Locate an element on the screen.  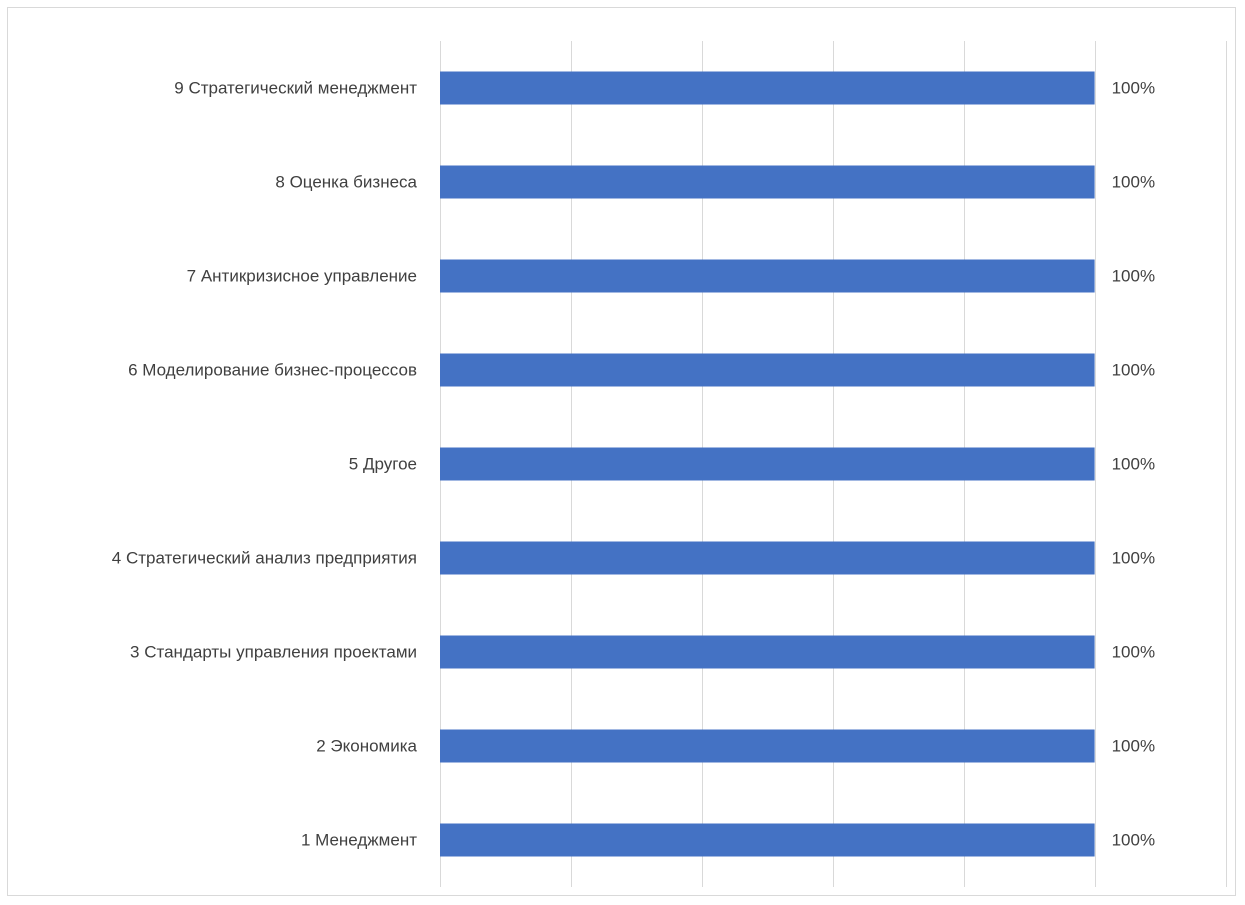
data-label-5: 100% is located at coordinates (1133, 464).